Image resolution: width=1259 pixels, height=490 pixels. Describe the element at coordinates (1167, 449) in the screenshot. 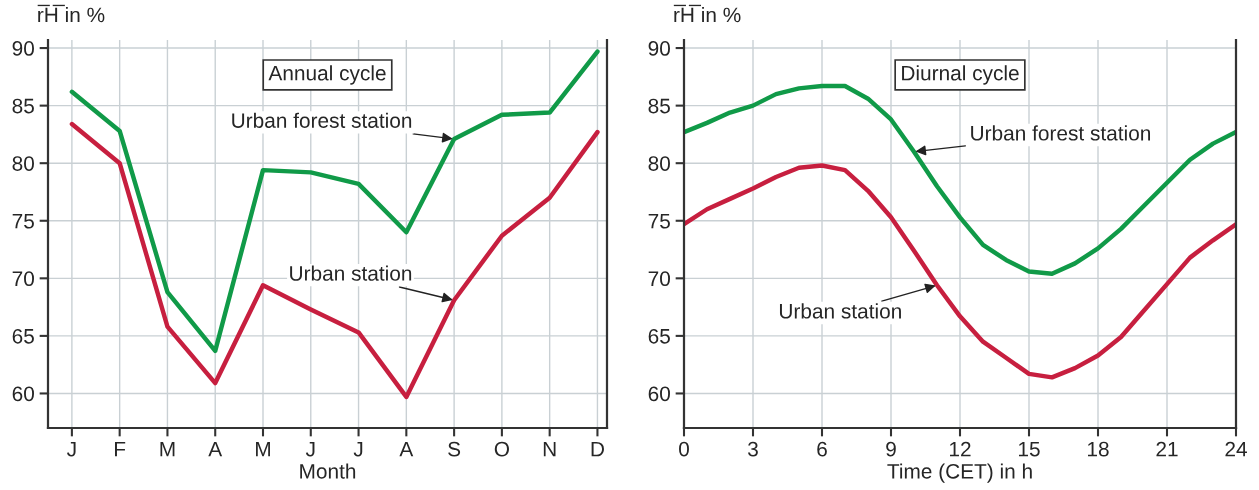

I see `x-tick-label: 21` at that location.